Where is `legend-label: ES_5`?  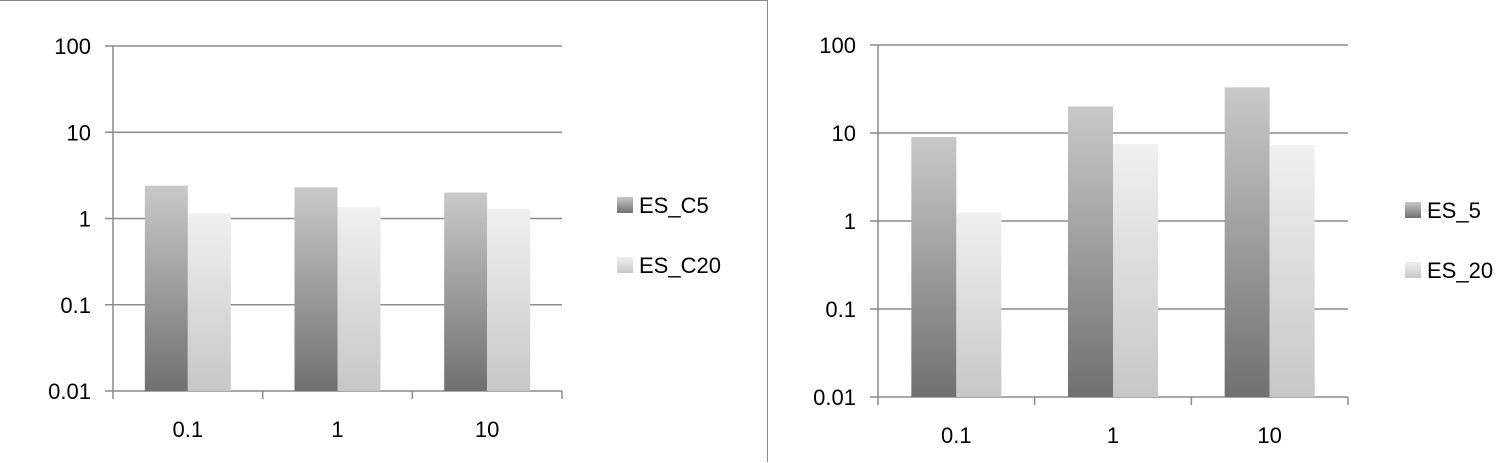
legend-label: ES_5 is located at coordinates (1454, 210).